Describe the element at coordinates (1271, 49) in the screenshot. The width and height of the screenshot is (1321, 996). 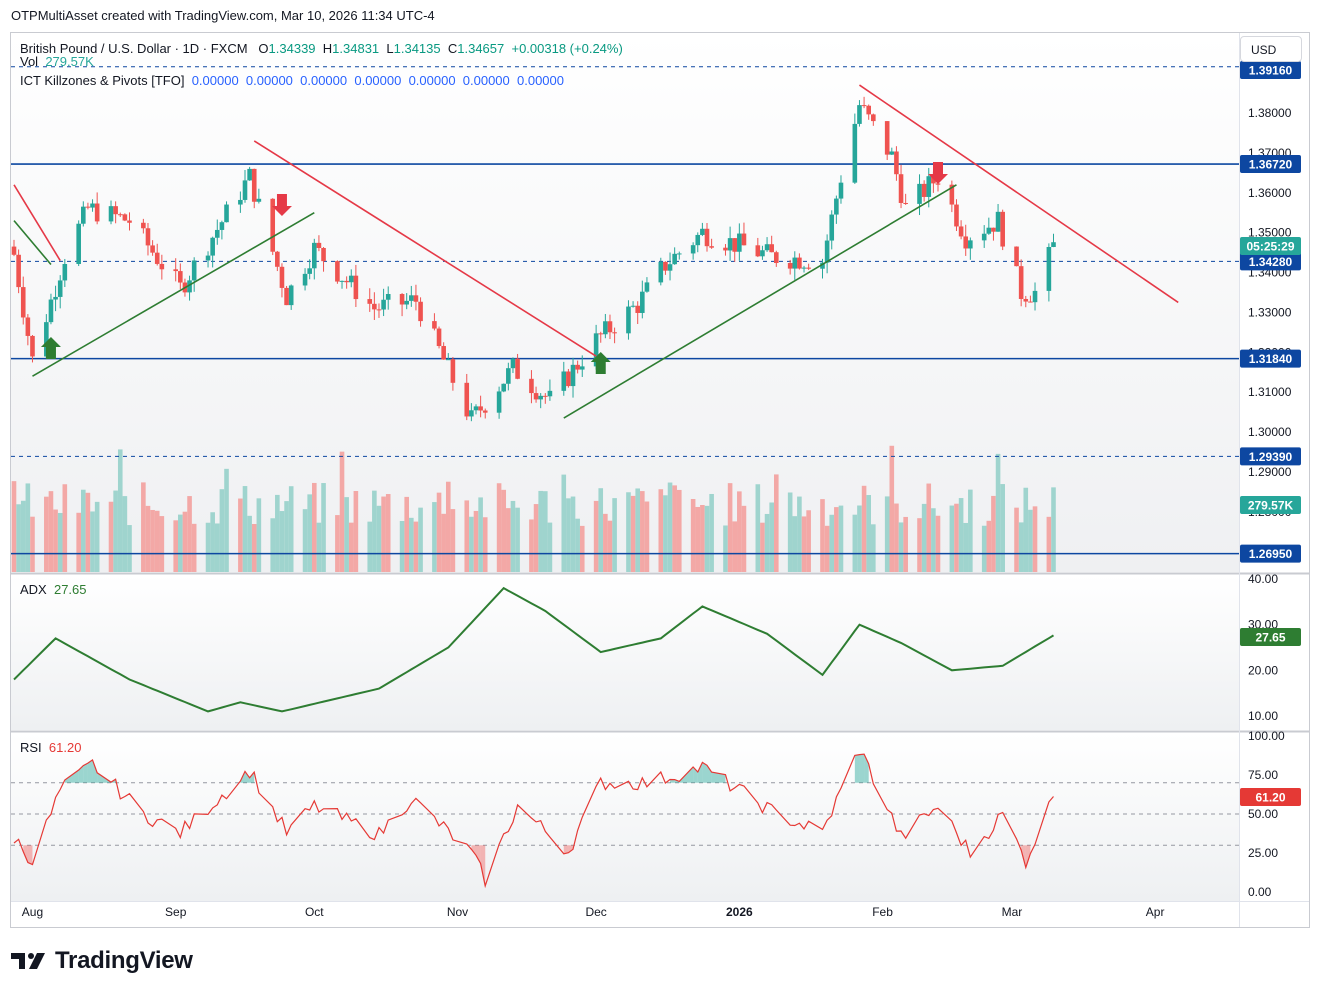
I see `currency-button: USD` at that location.